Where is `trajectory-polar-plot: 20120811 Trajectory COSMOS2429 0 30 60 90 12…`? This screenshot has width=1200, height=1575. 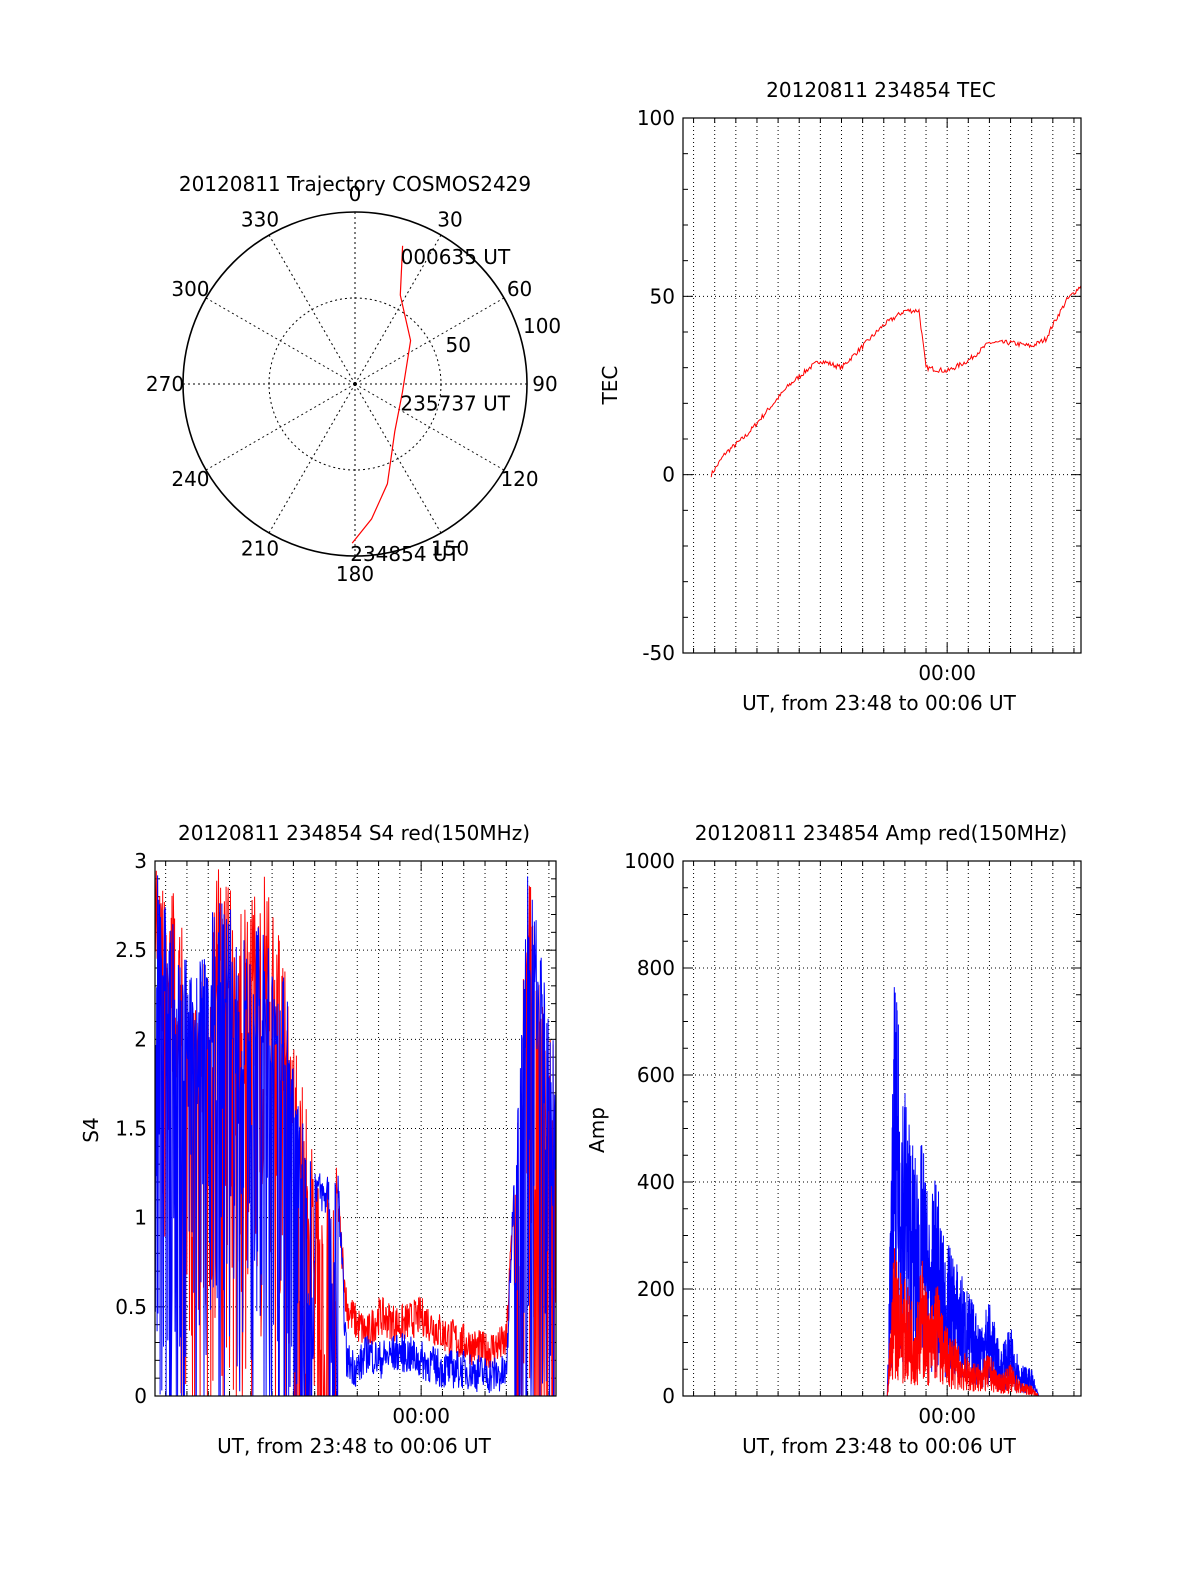
trajectory-polar-plot: 20120811 Trajectory COSMOS2429 0 30 60 90 12… is located at coordinates (353, 379).